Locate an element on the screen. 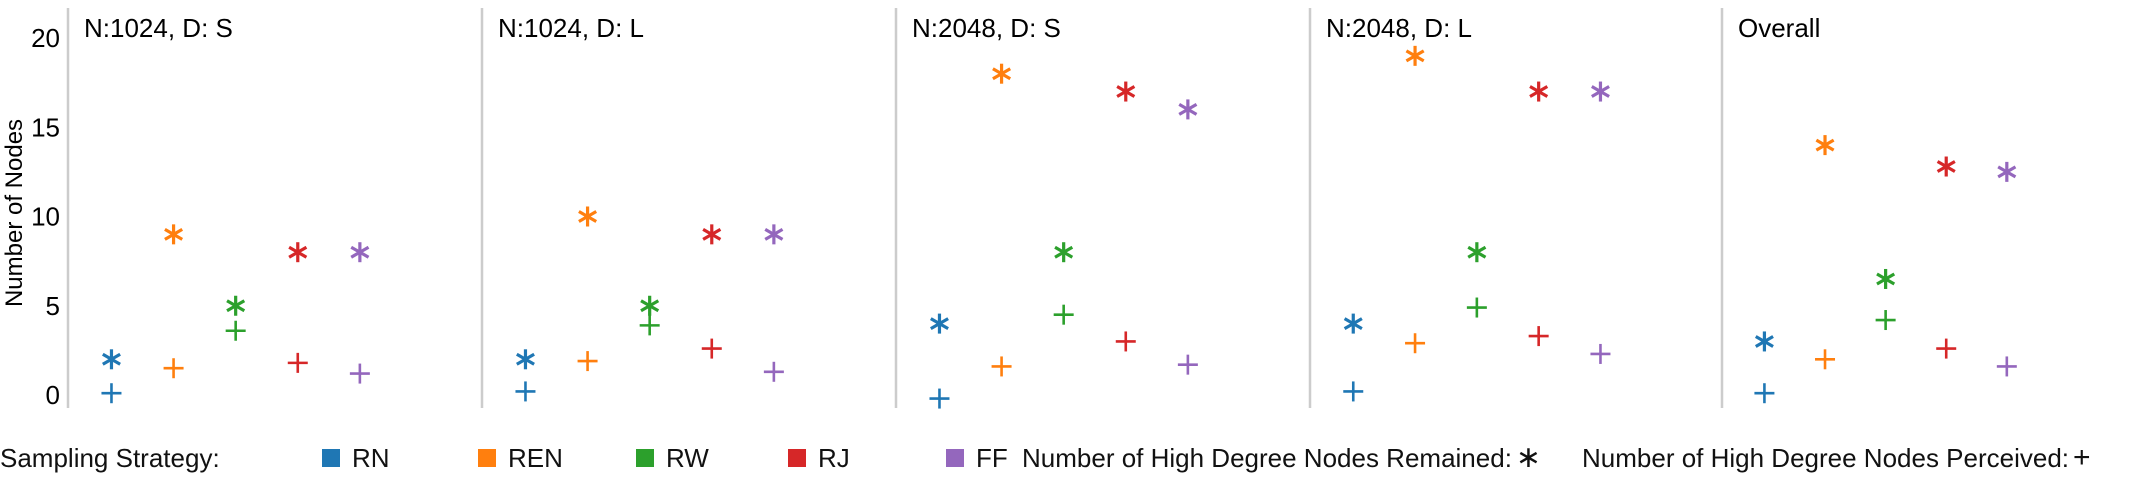 Image resolution: width=2132 pixels, height=479 pixels. legend-title: Sampling Strategy: is located at coordinates (110, 457).